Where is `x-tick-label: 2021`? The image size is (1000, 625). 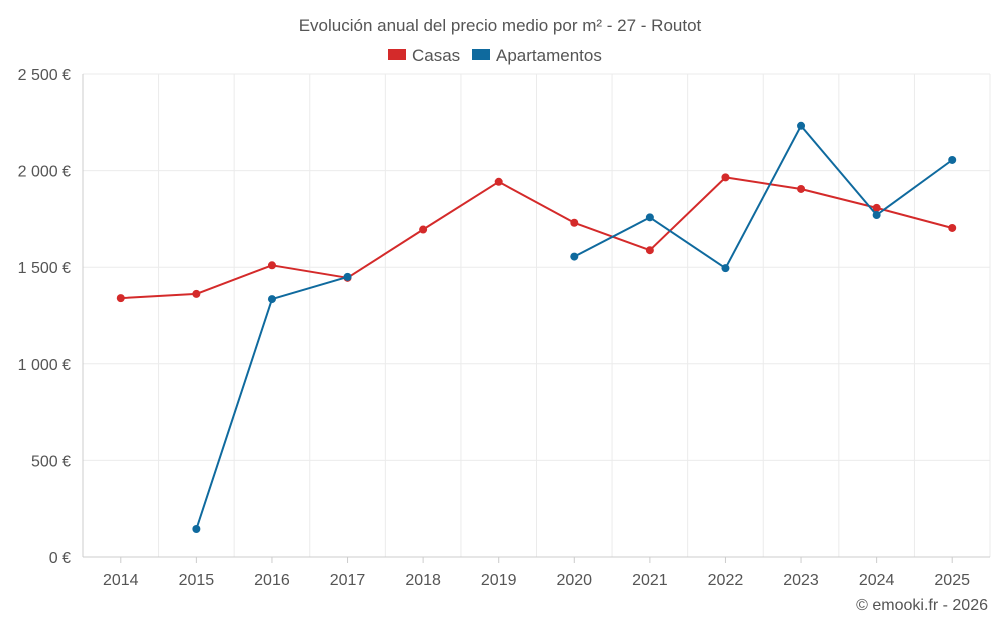 x-tick-label: 2021 is located at coordinates (650, 580).